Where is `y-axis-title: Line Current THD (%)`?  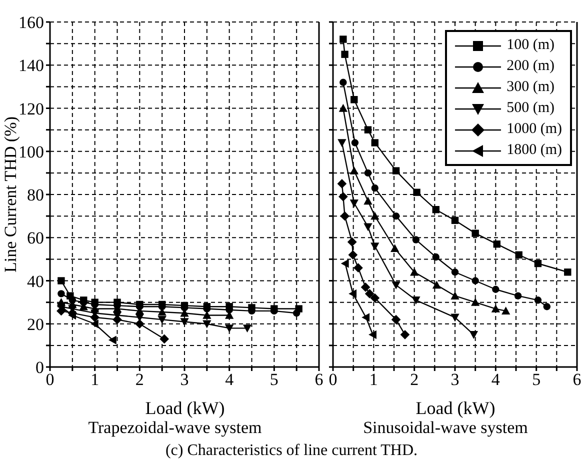 y-axis-title: Line Current THD (%) is located at coordinates (10, 194).